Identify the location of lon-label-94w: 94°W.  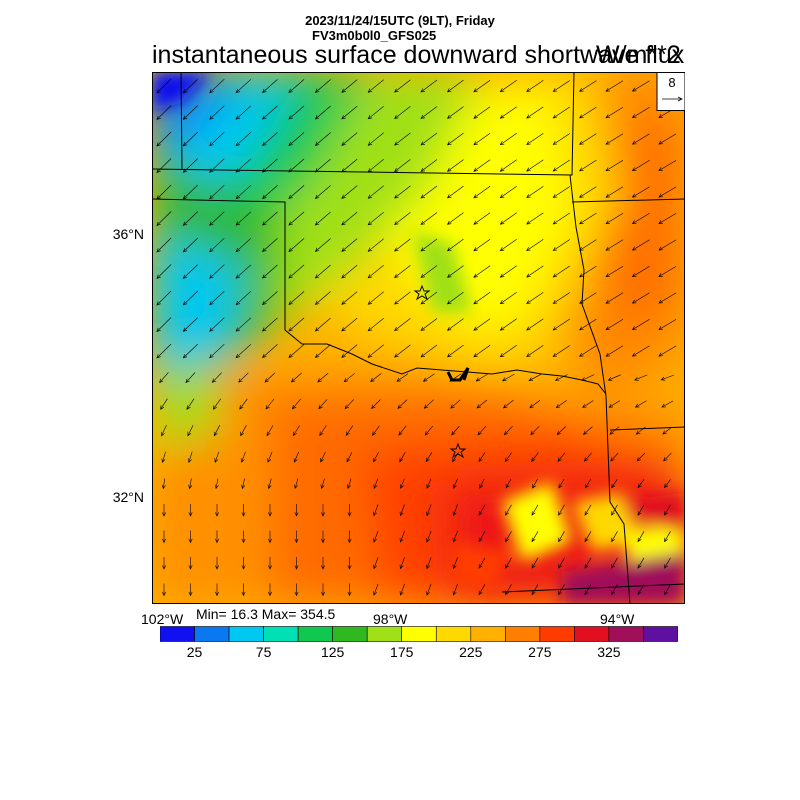
(617, 619).